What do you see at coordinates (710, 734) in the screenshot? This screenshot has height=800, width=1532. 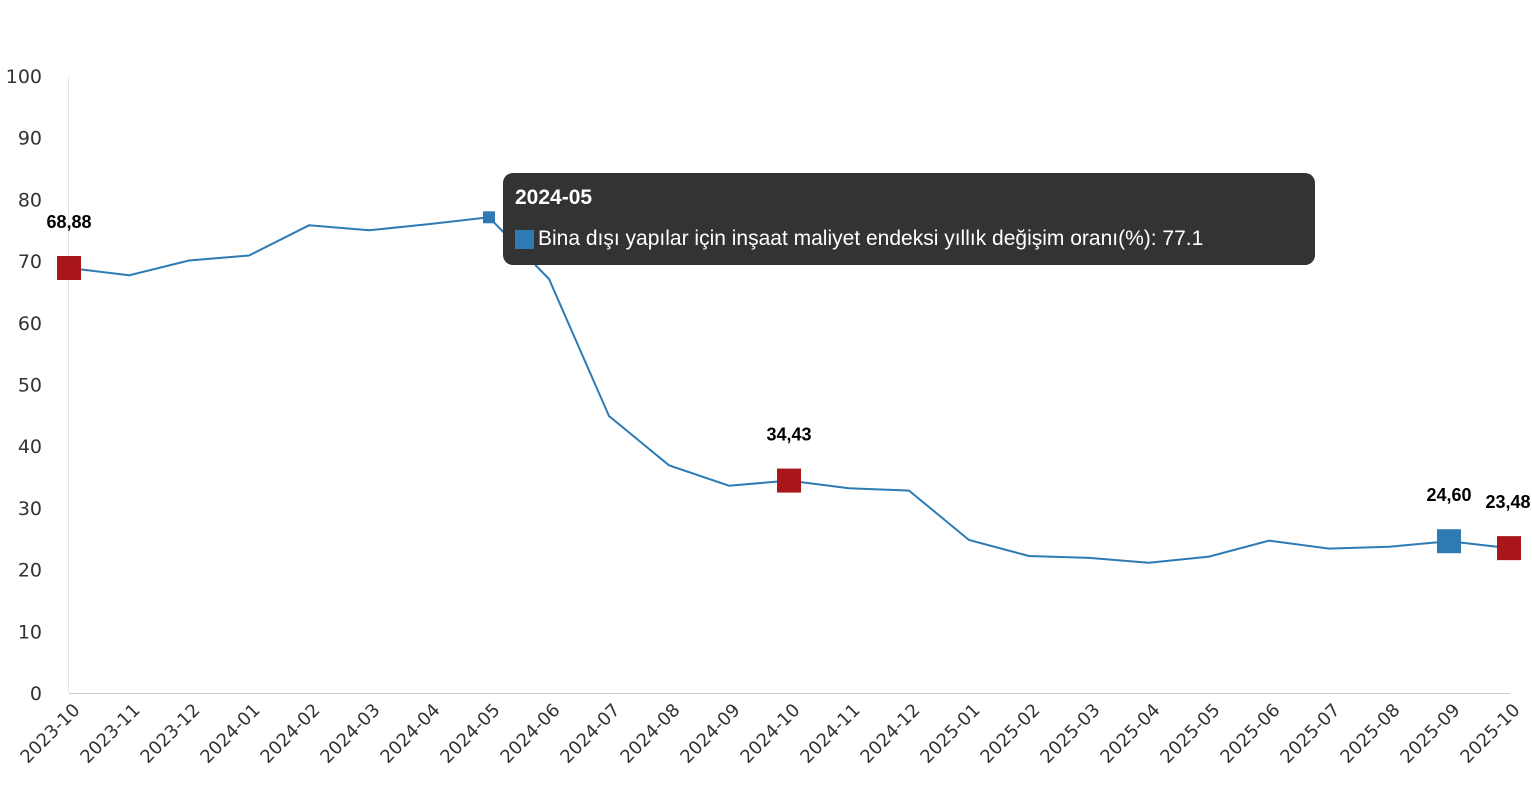 I see `x-tick-label: 2024-09` at bounding box center [710, 734].